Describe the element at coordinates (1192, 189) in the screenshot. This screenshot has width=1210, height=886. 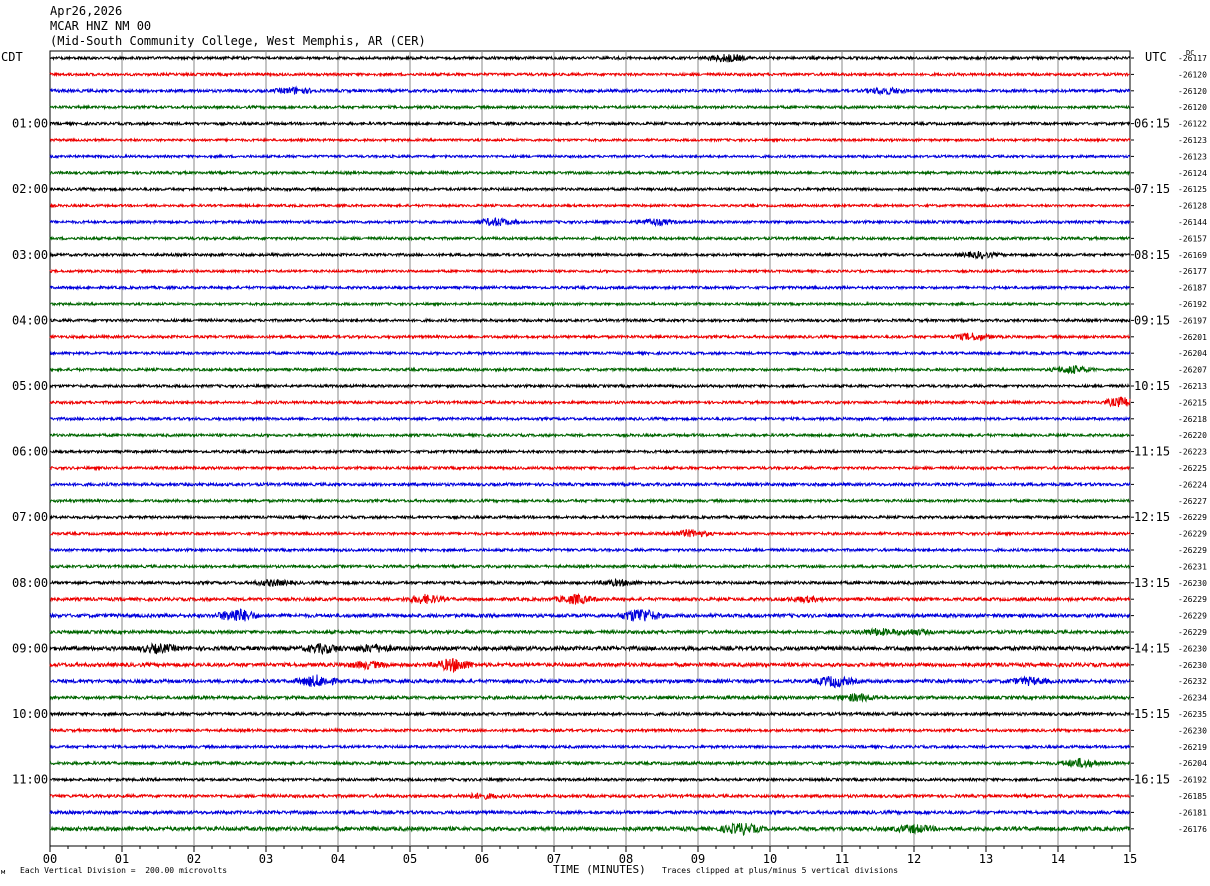
I see `dc-offset-label: -26125` at that location.